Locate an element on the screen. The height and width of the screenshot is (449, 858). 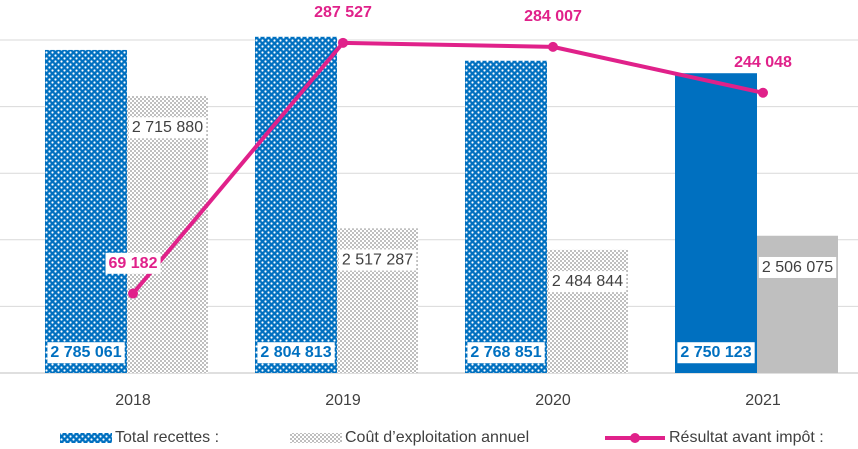
data-label: 2 768 851 is located at coordinates (505, 352).